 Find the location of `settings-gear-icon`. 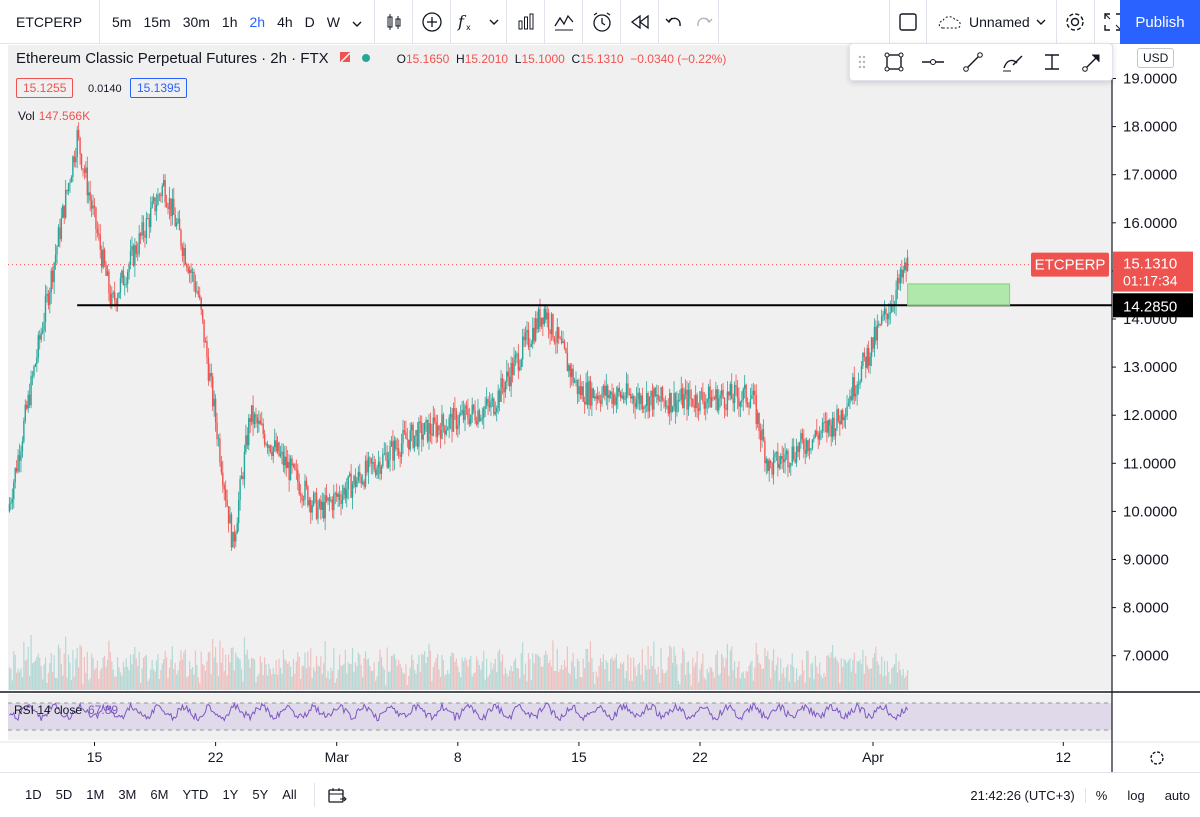

settings-gear-icon is located at coordinates (1076, 22).